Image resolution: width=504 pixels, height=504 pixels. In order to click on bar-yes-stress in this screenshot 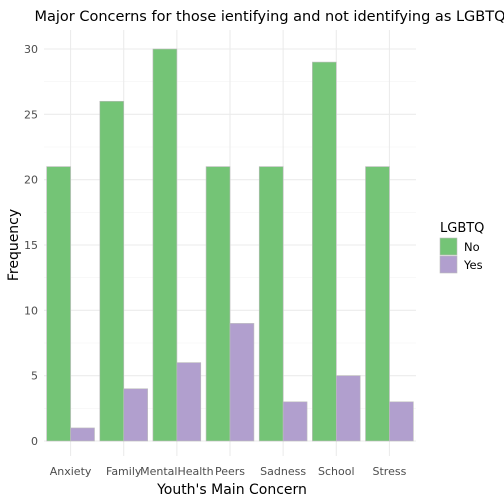, I will do `click(401, 421)`.